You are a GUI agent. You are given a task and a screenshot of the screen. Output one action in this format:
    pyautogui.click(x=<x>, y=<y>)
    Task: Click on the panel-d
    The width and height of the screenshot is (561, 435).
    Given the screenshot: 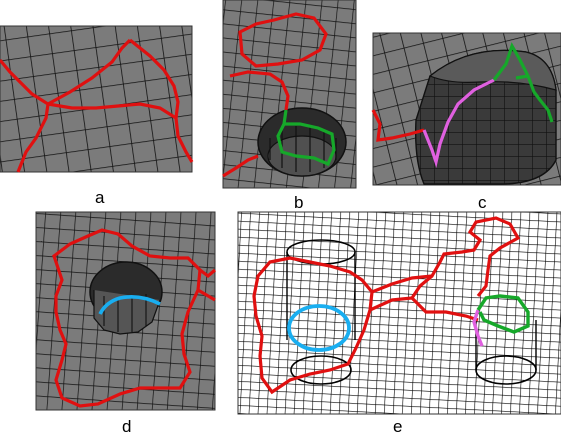 What is the action you would take?
    pyautogui.click(x=126, y=311)
    